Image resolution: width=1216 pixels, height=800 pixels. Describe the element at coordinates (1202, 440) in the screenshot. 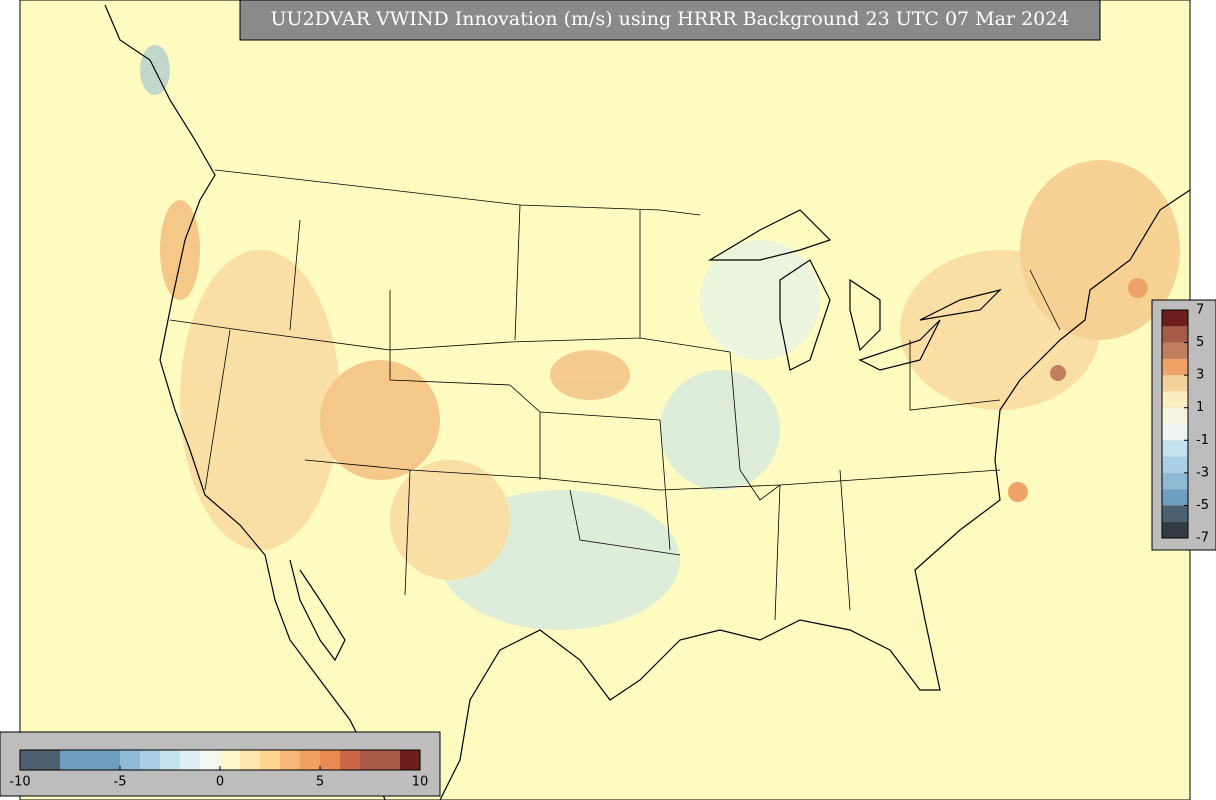

I see `colorbar-tick-label: -1` at that location.